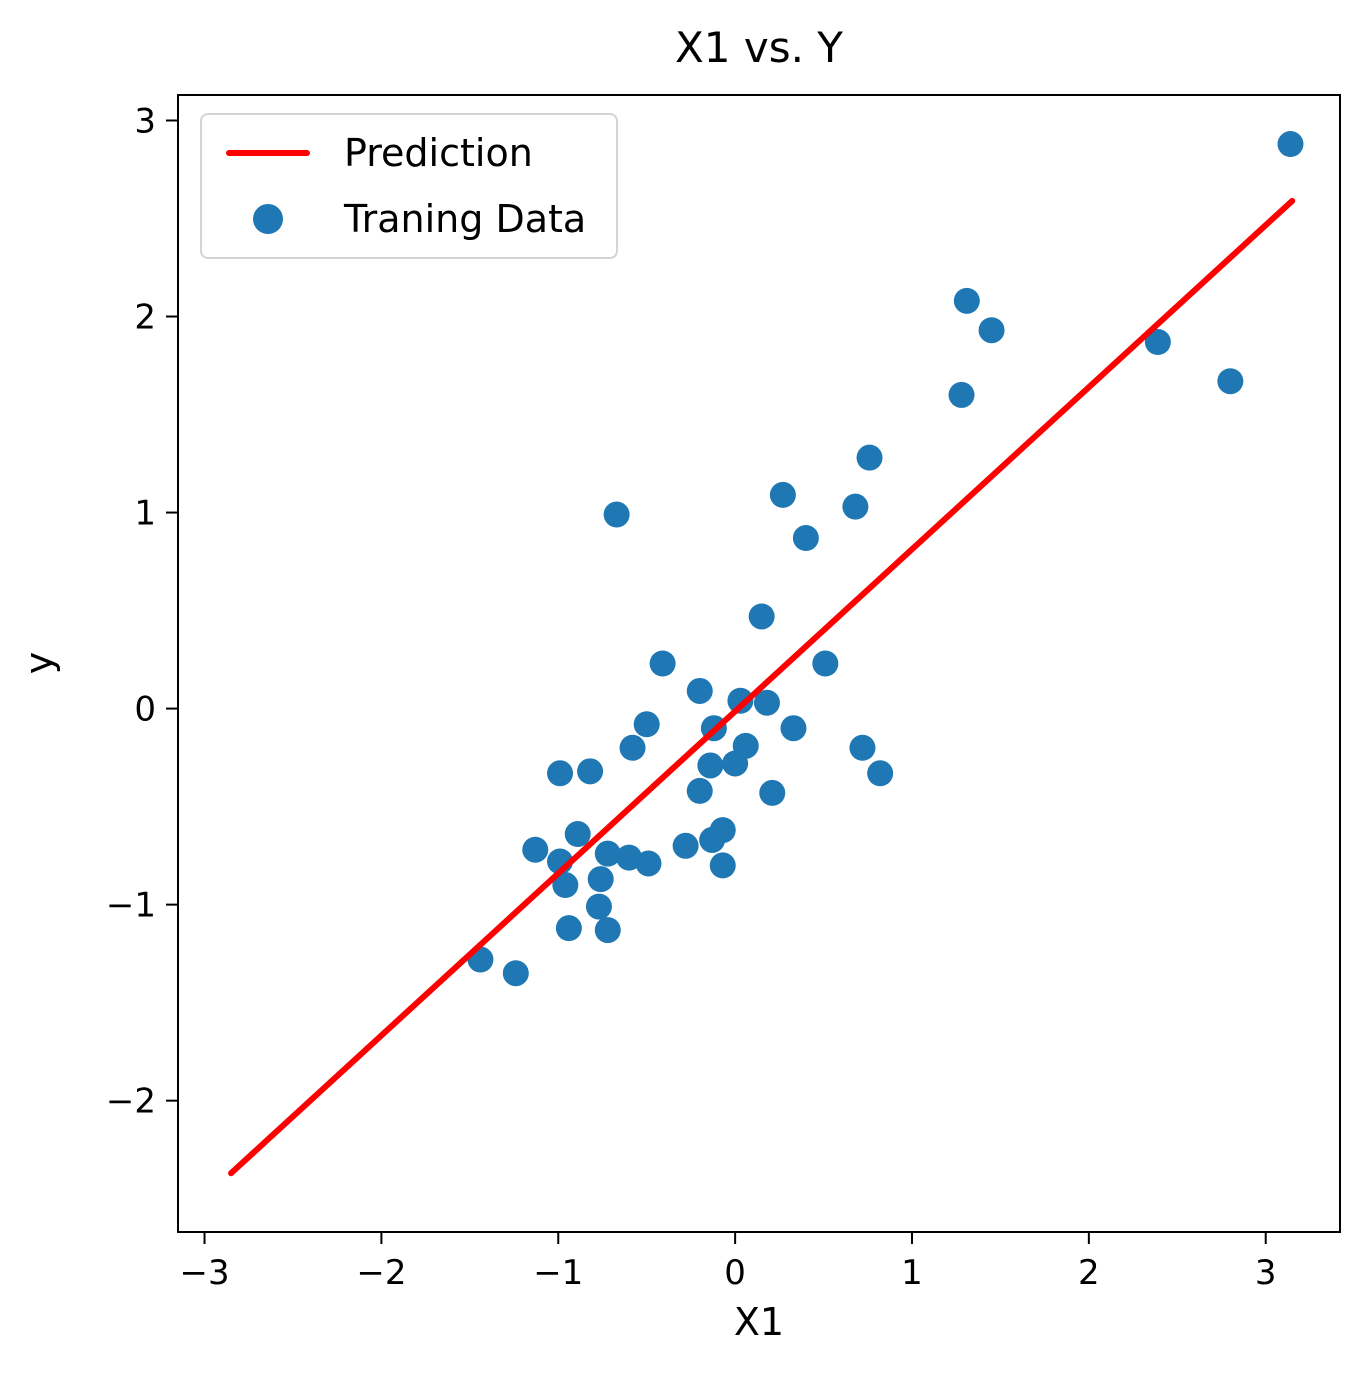 The width and height of the screenshot is (1371, 1385). What do you see at coordinates (409, 186) in the screenshot?
I see `legend: Prediction Traning Data` at bounding box center [409, 186].